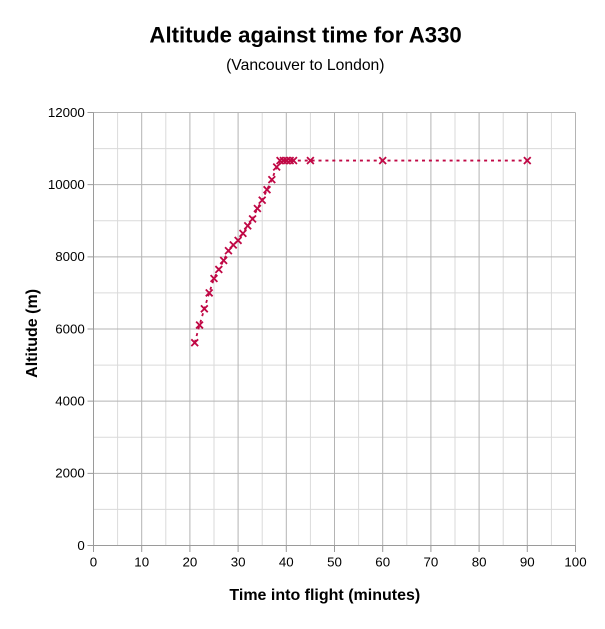 The image size is (605, 629). I want to click on svg-text: 70, so click(431, 562).